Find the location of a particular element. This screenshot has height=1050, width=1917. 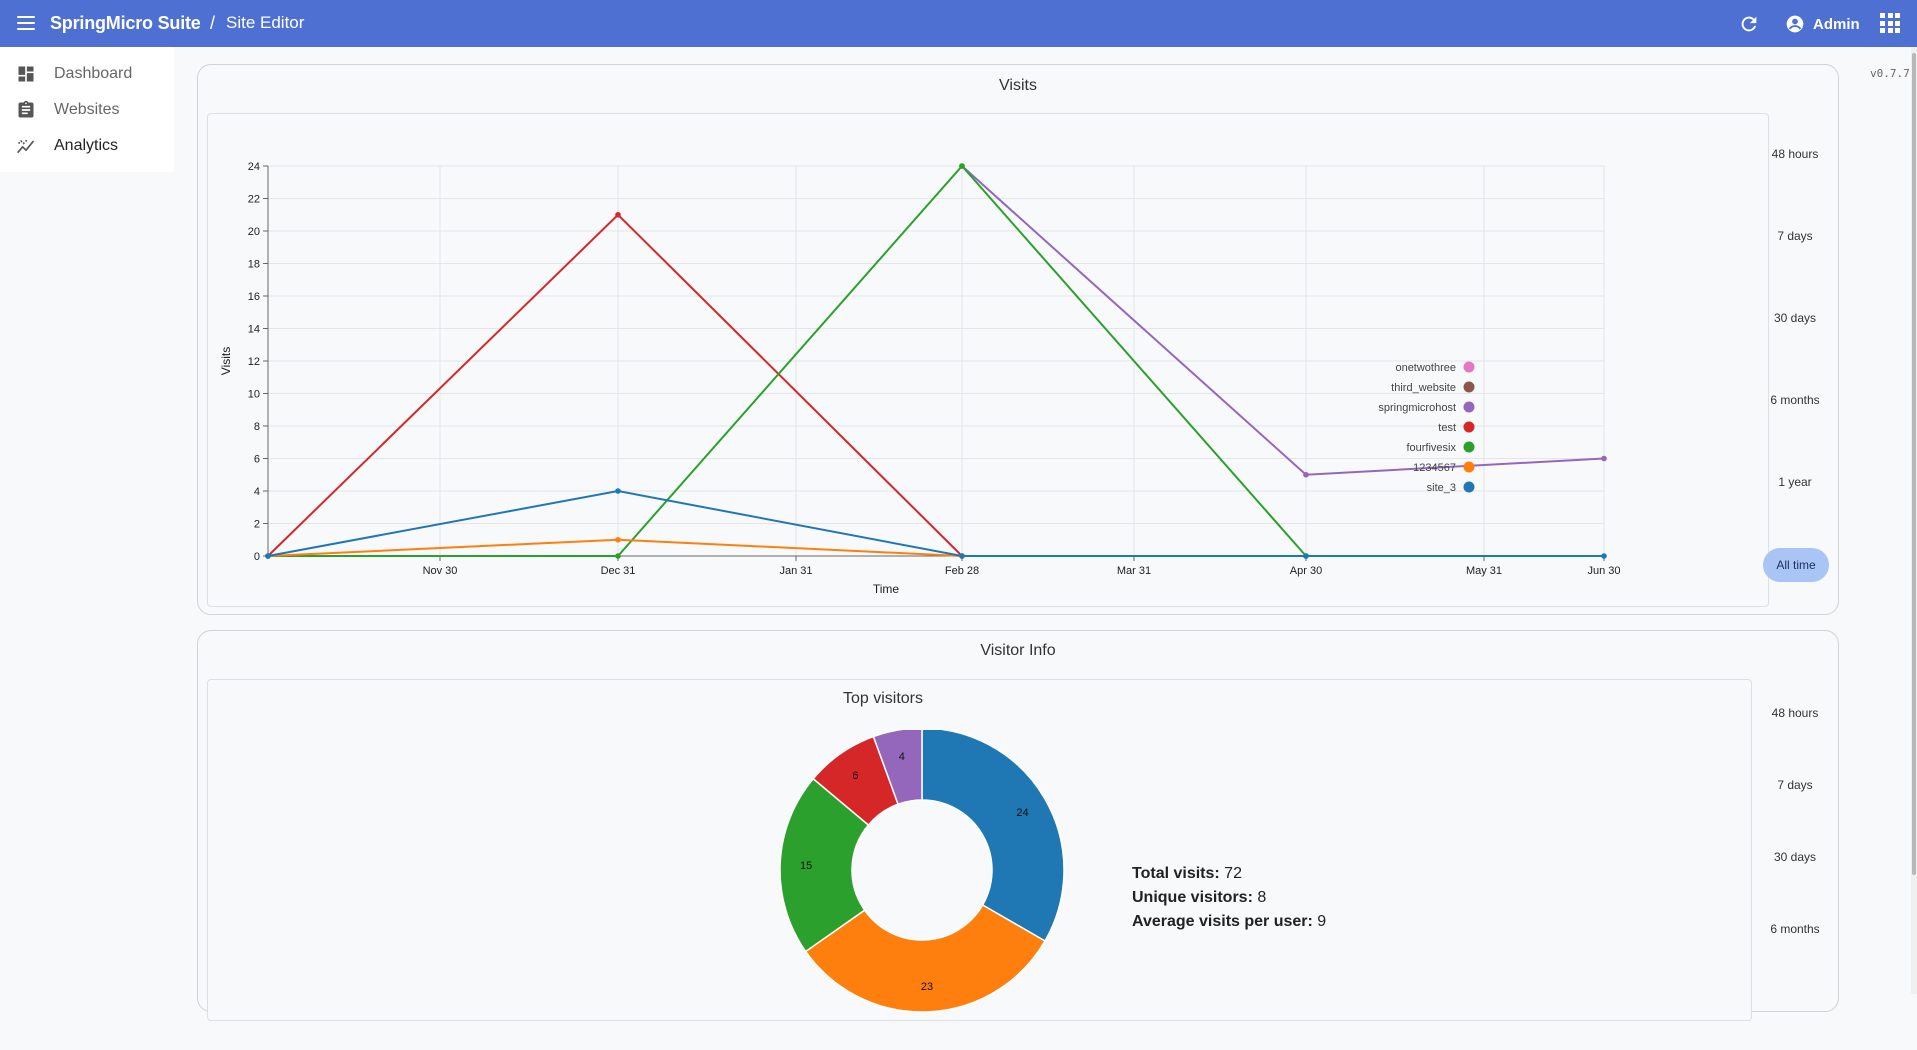

top-app-bar: SpringMicro Suite / Site Editor Admin is located at coordinates (958, 23).